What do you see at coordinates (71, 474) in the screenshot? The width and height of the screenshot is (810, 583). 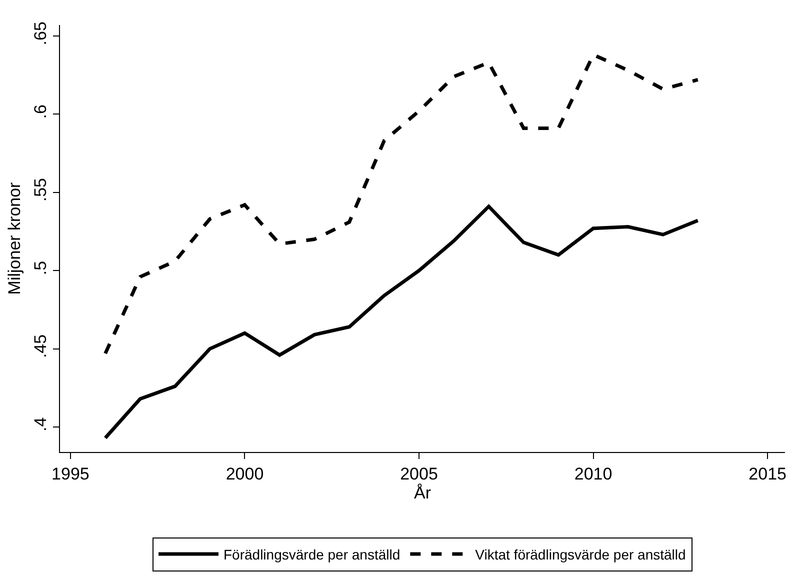 I see `x-tick-label: 1995` at bounding box center [71, 474].